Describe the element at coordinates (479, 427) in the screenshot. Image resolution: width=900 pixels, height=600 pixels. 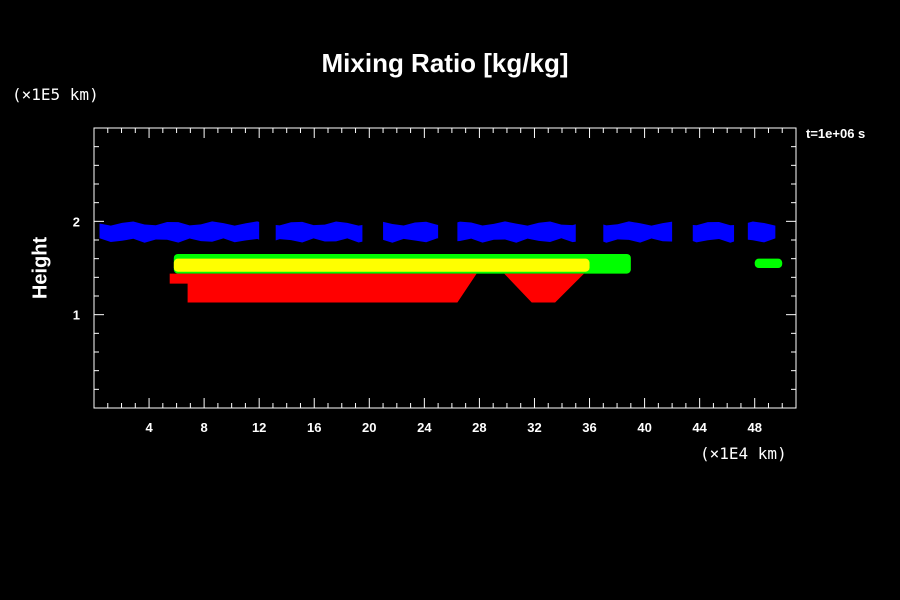
I see `x-tick-label: 28` at that location.